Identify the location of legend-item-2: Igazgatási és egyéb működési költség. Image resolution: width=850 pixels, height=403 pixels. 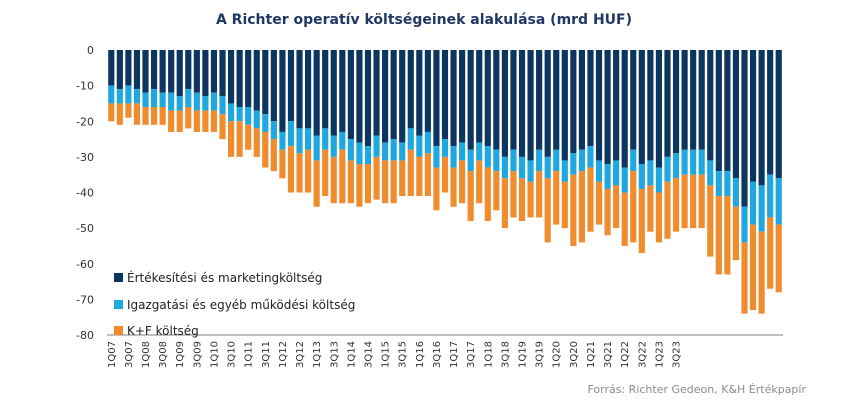
(234, 305).